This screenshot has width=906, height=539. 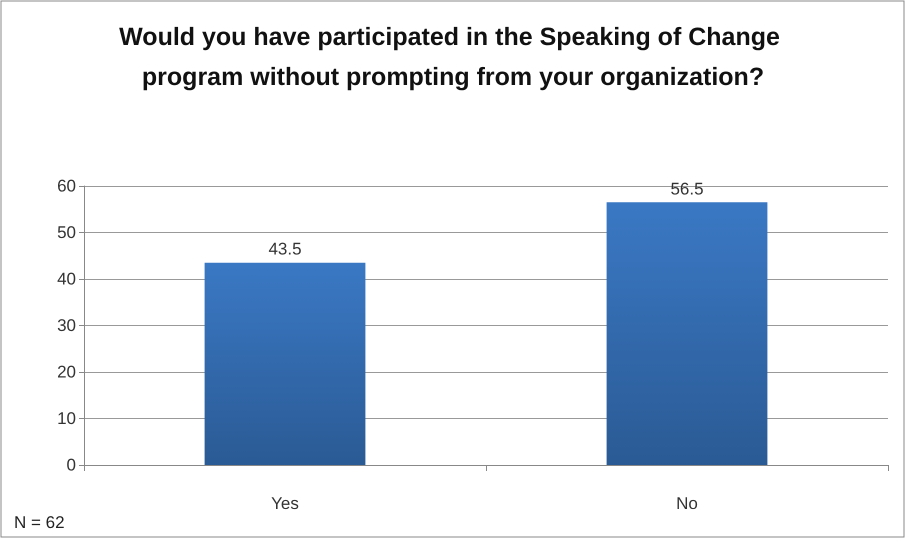 What do you see at coordinates (66, 372) in the screenshot?
I see `y-tick-label: 20` at bounding box center [66, 372].